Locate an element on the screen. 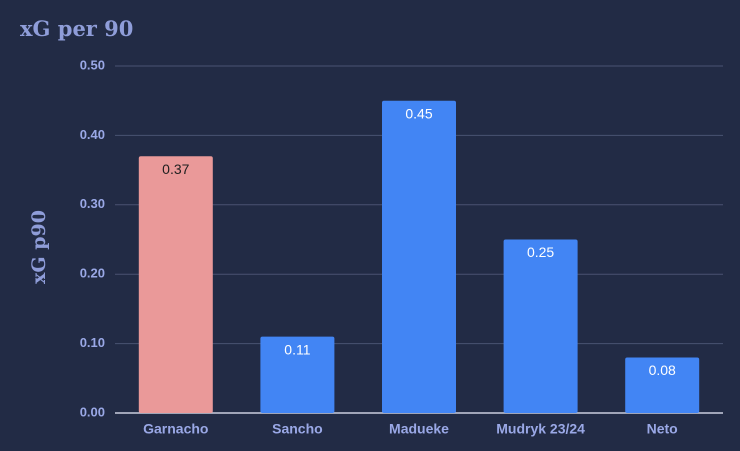 This screenshot has width=740, height=451. y-tick-label: 0.00 is located at coordinates (92, 411).